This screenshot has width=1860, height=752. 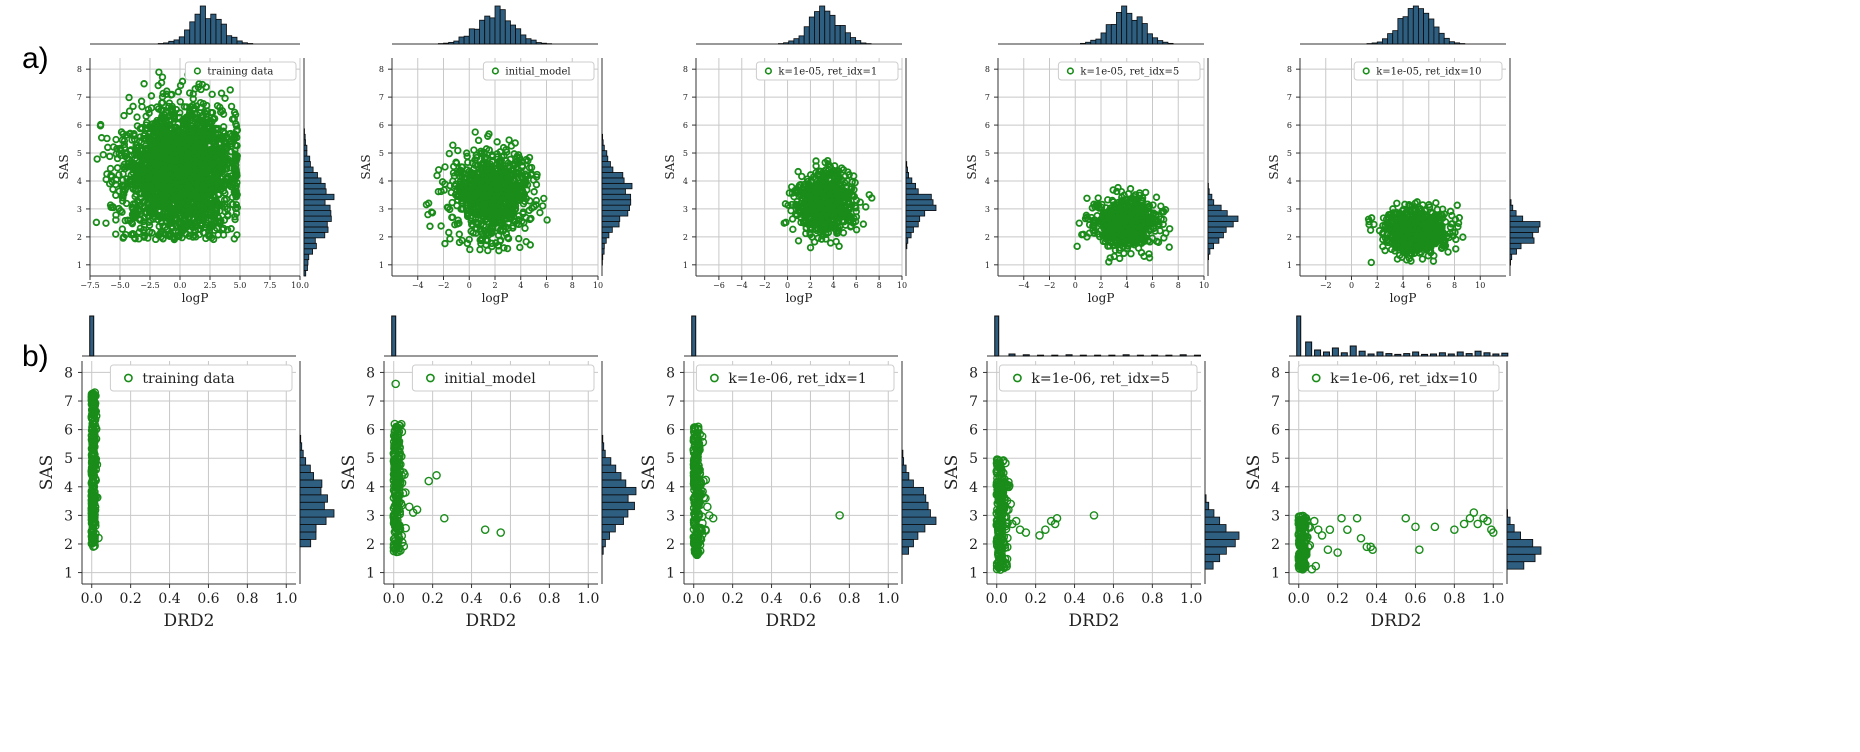 I want to click on x-tick-label: −2, so click(x=765, y=285).